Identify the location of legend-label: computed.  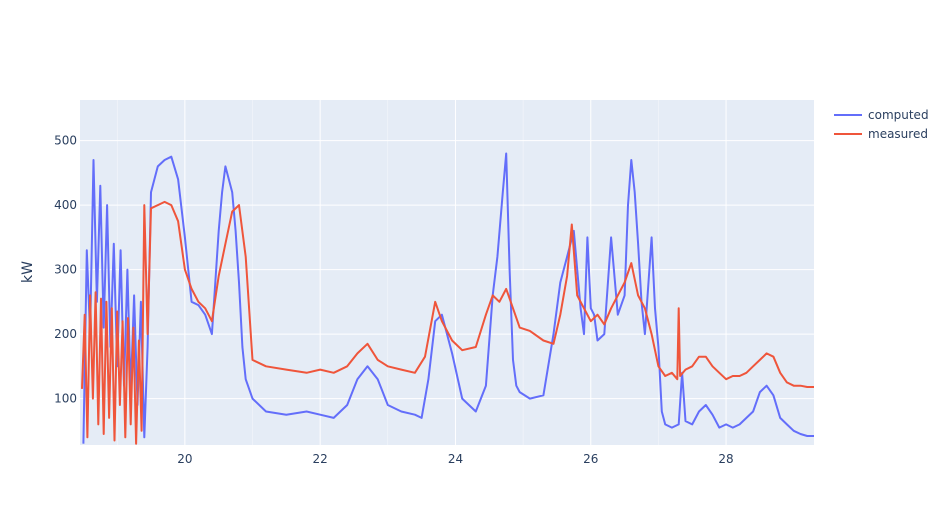
(898, 115).